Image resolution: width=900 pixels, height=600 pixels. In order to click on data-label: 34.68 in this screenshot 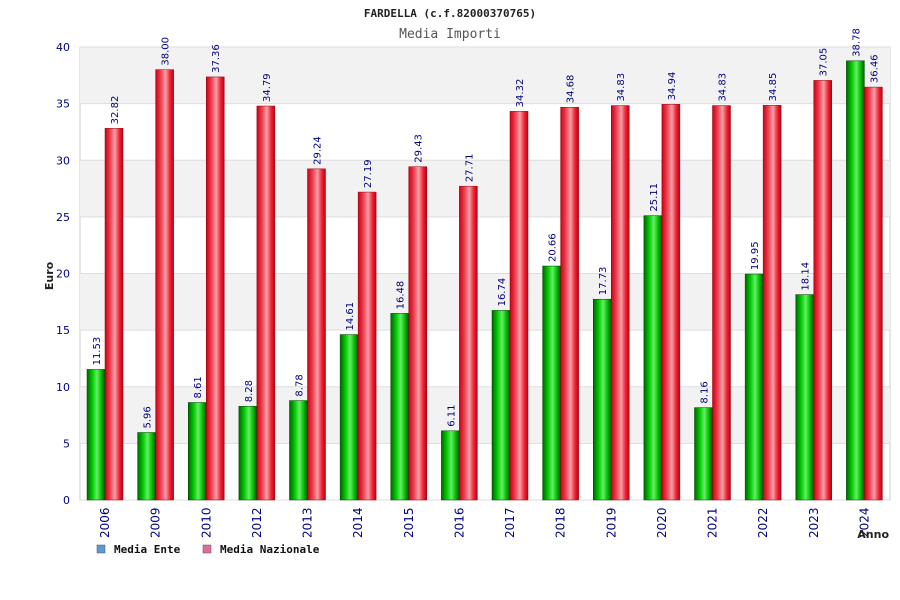, I will do `click(571, 89)`.